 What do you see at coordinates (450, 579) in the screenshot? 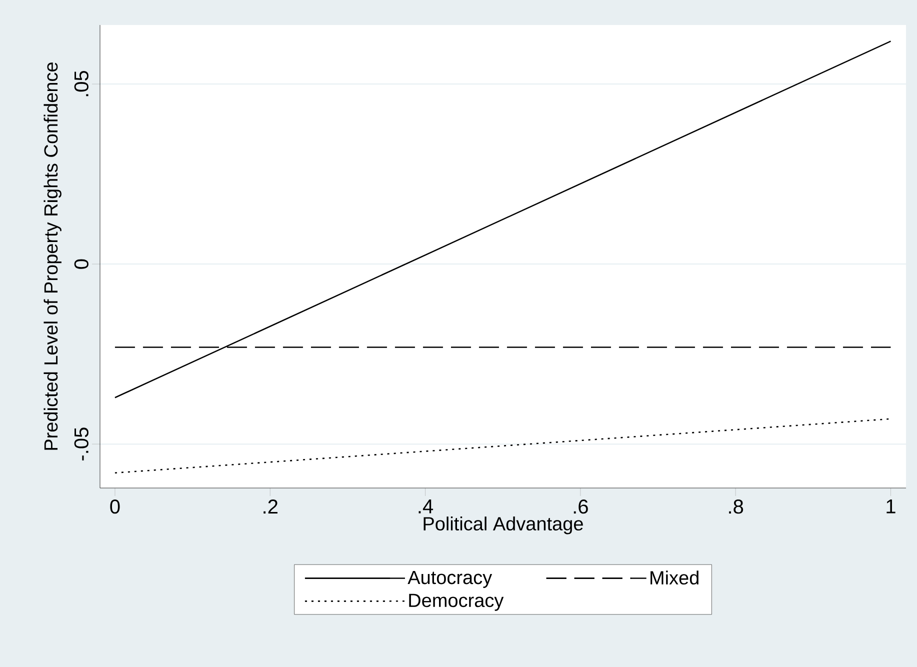
I see `legend-label: Autocracy` at bounding box center [450, 579].